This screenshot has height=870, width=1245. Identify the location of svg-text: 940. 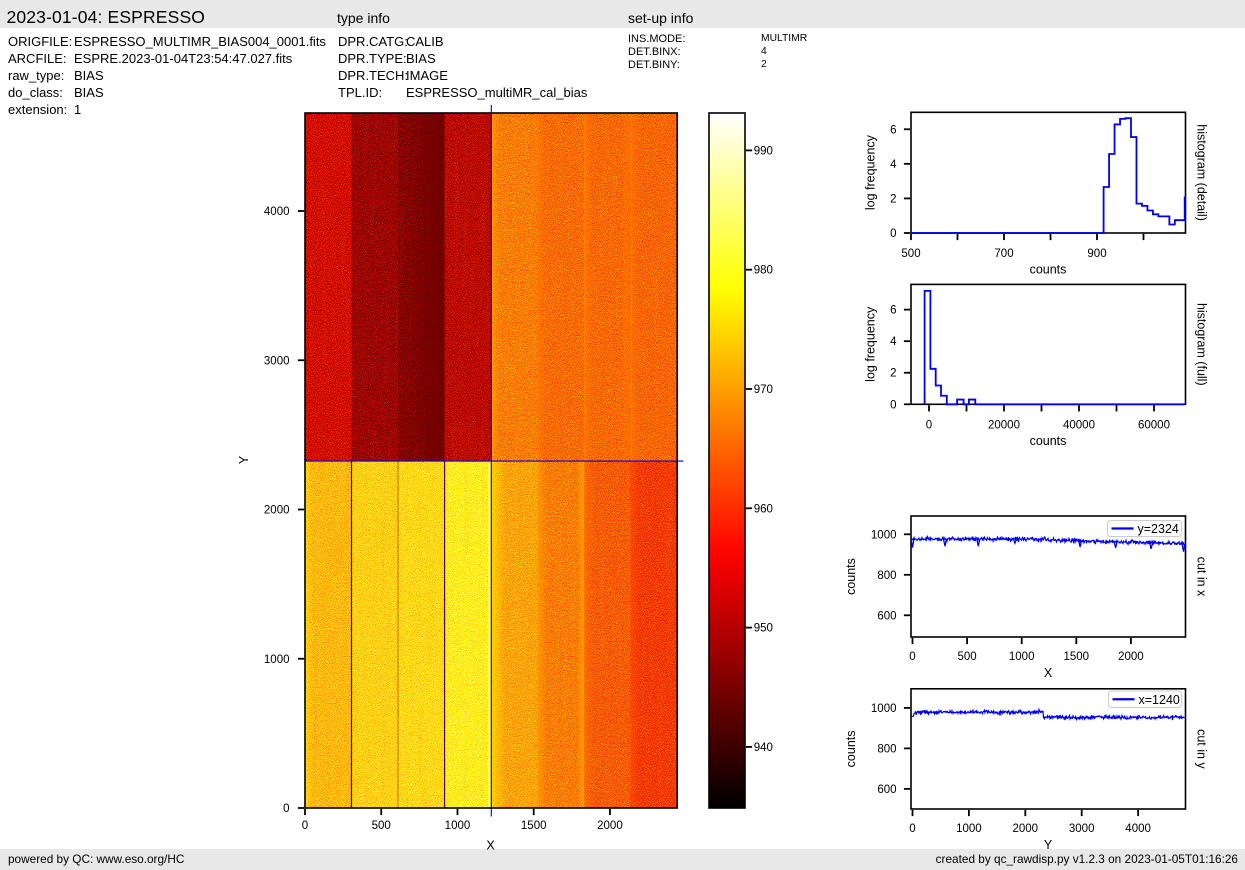
(763, 748).